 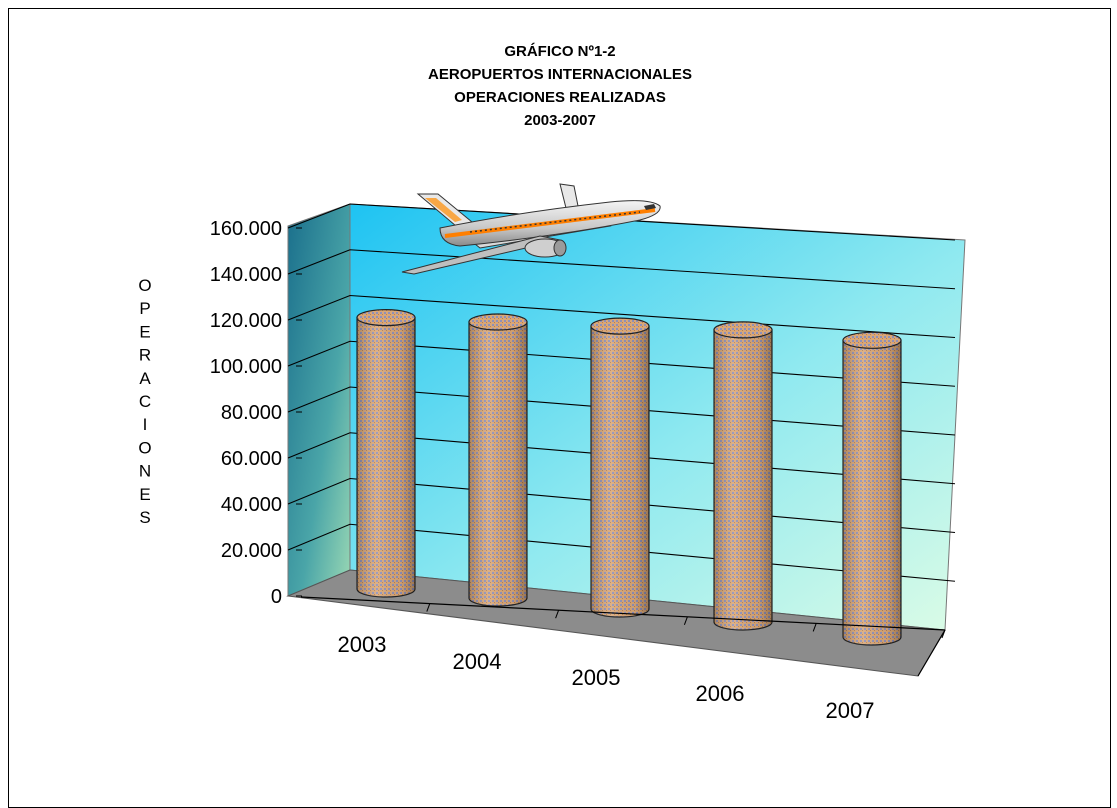 I want to click on x-tick-labels: 2003 2004 2005 2006 2007, so click(x=642, y=663).